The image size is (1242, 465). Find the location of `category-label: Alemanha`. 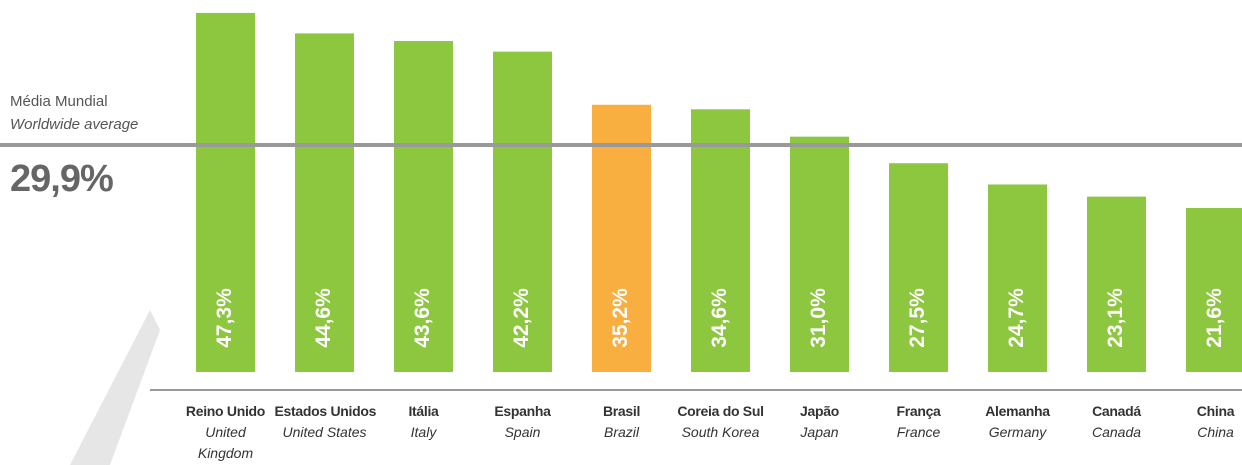

category-label: Alemanha is located at coordinates (1017, 411).